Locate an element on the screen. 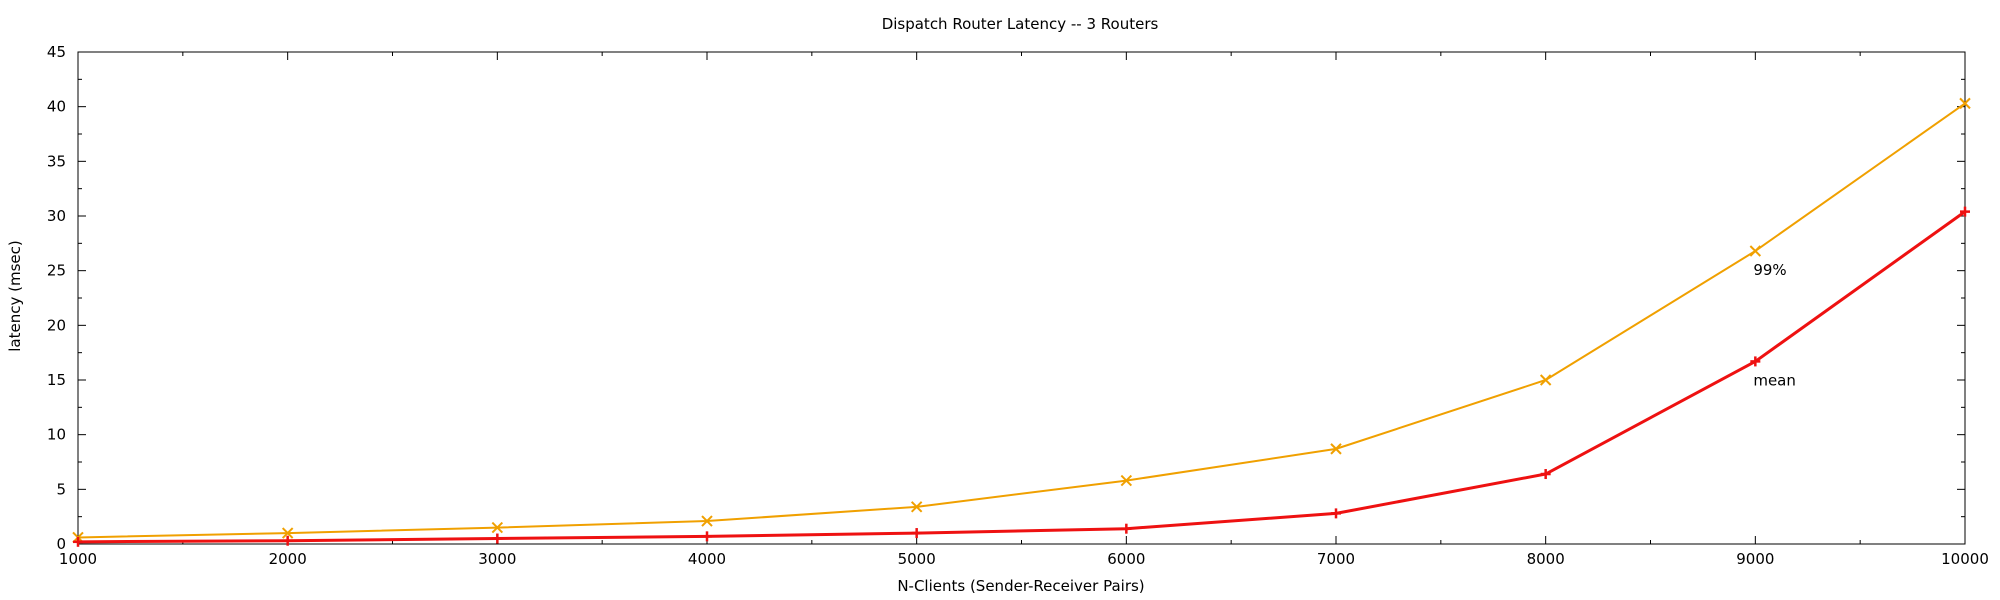  y-tick-label: 0 is located at coordinates (61, 544).